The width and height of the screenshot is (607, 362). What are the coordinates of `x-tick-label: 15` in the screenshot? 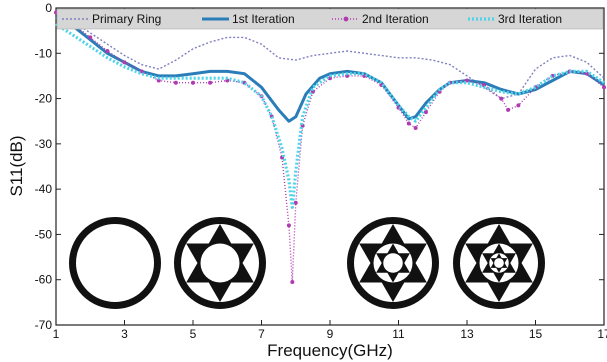 It's located at (536, 334).